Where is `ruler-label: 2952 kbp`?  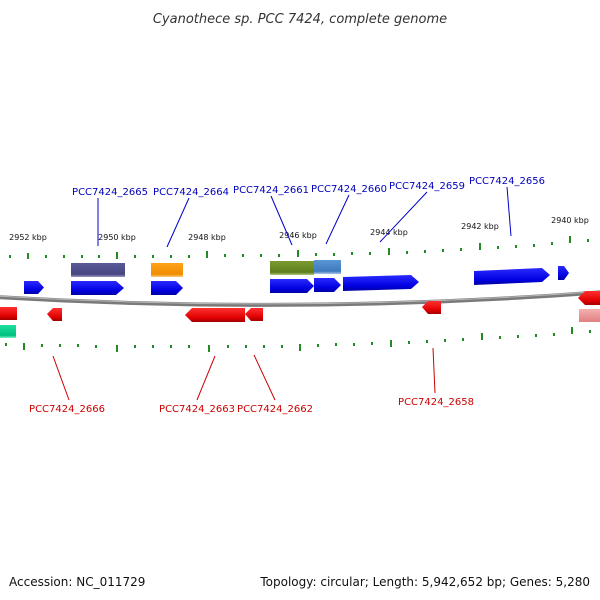 ruler-label: 2952 kbp is located at coordinates (28, 237).